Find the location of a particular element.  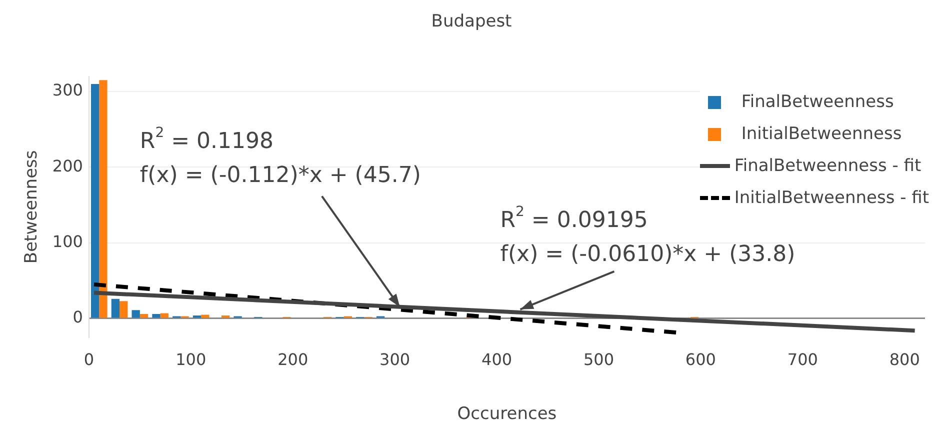

y-tick-label: 100 is located at coordinates (67, 241).